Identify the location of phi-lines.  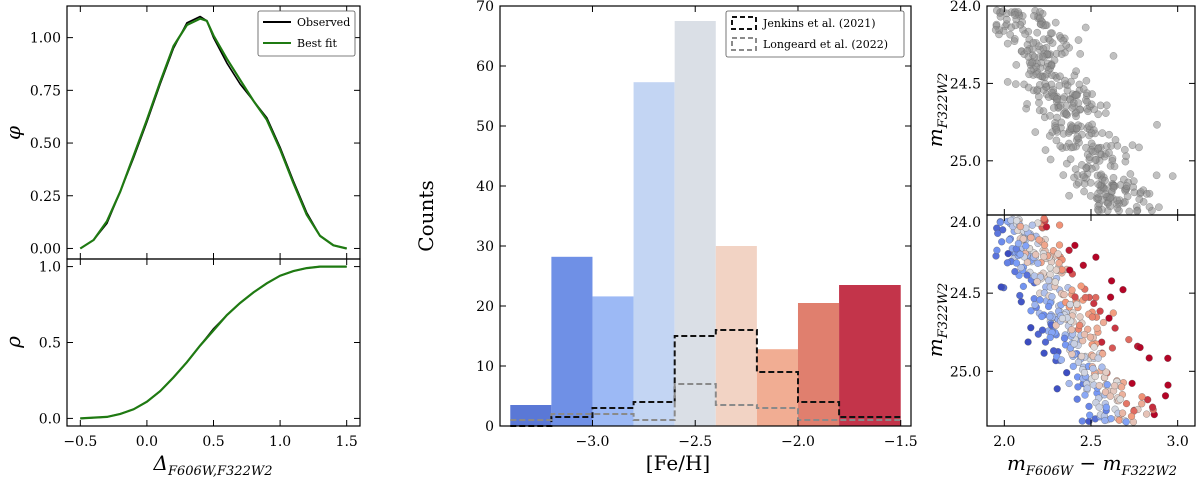
(213, 132).